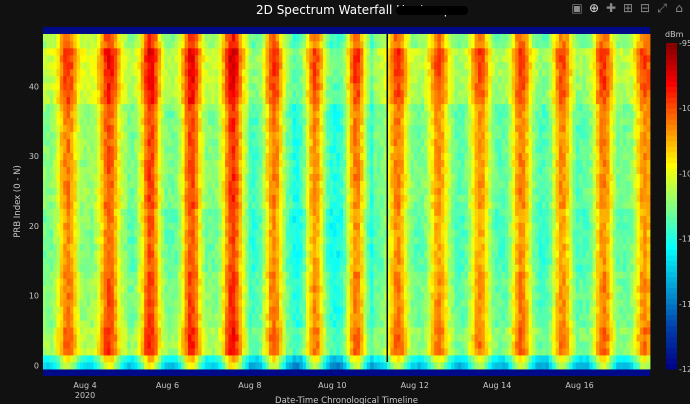  I want to click on camera-icon: ▣, so click(577, 8).